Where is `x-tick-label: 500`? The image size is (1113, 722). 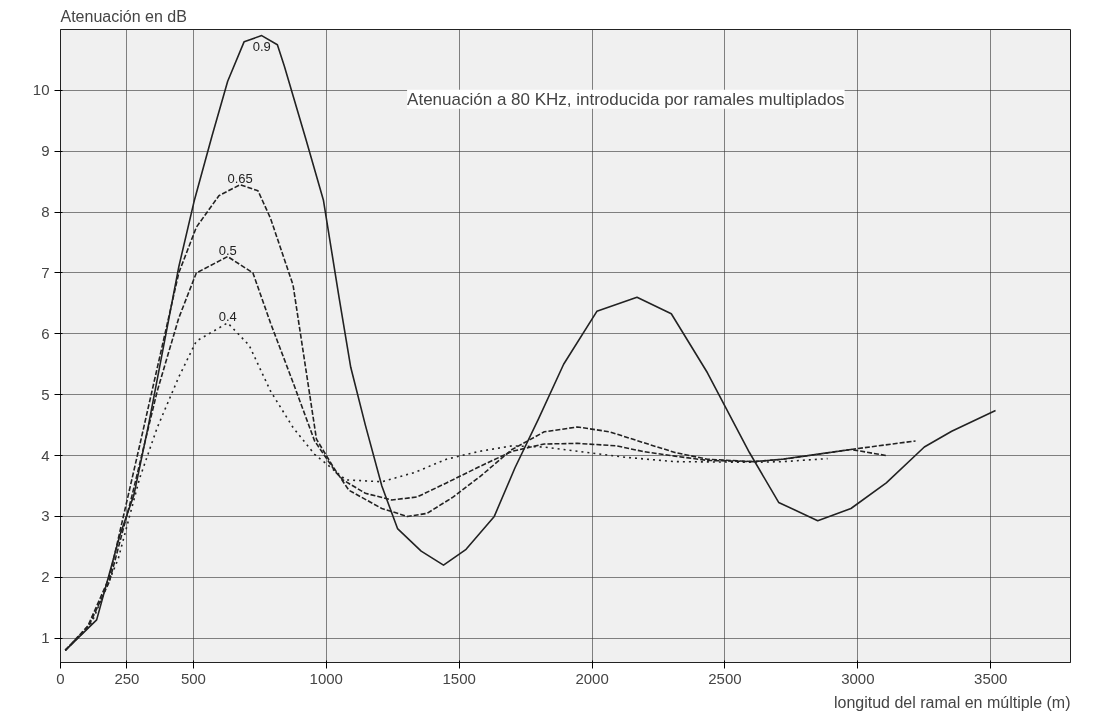
x-tick-label: 500 is located at coordinates (193, 678).